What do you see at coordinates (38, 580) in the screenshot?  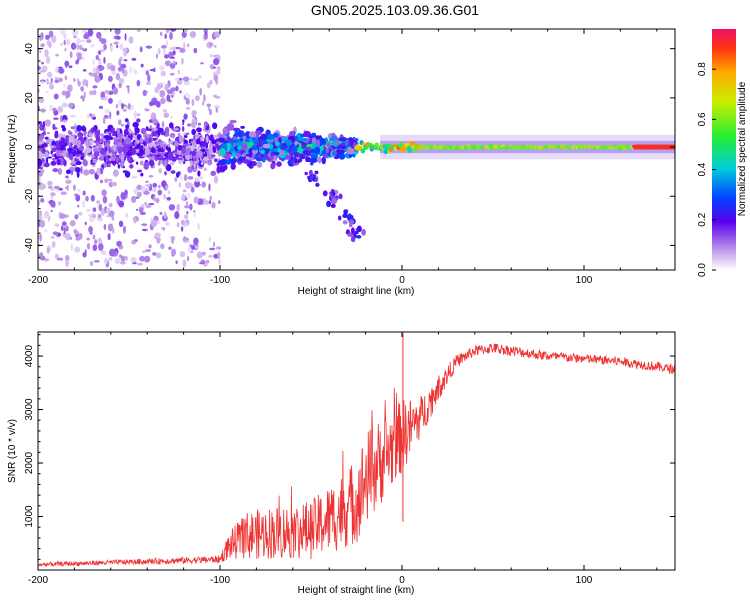 I see `snr-xtick-label: -200` at bounding box center [38, 580].